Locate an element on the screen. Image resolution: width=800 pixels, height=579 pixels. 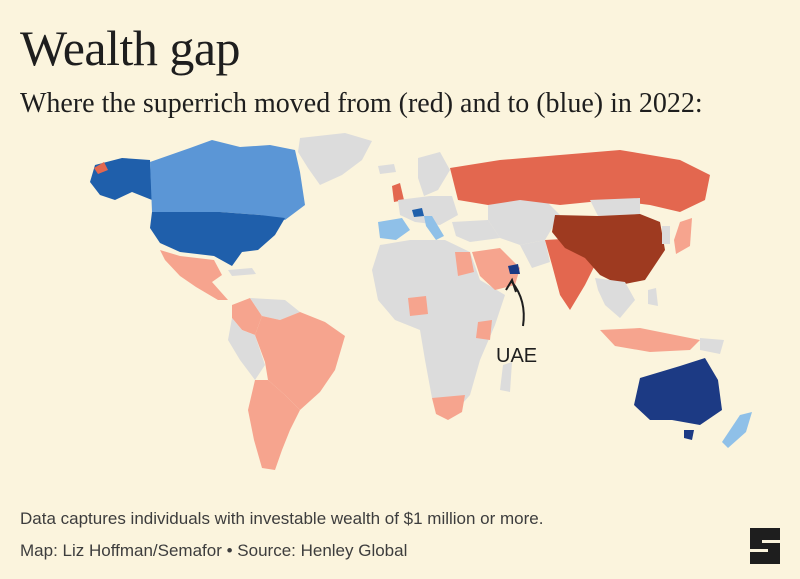
region-iceland is located at coordinates (387, 169).